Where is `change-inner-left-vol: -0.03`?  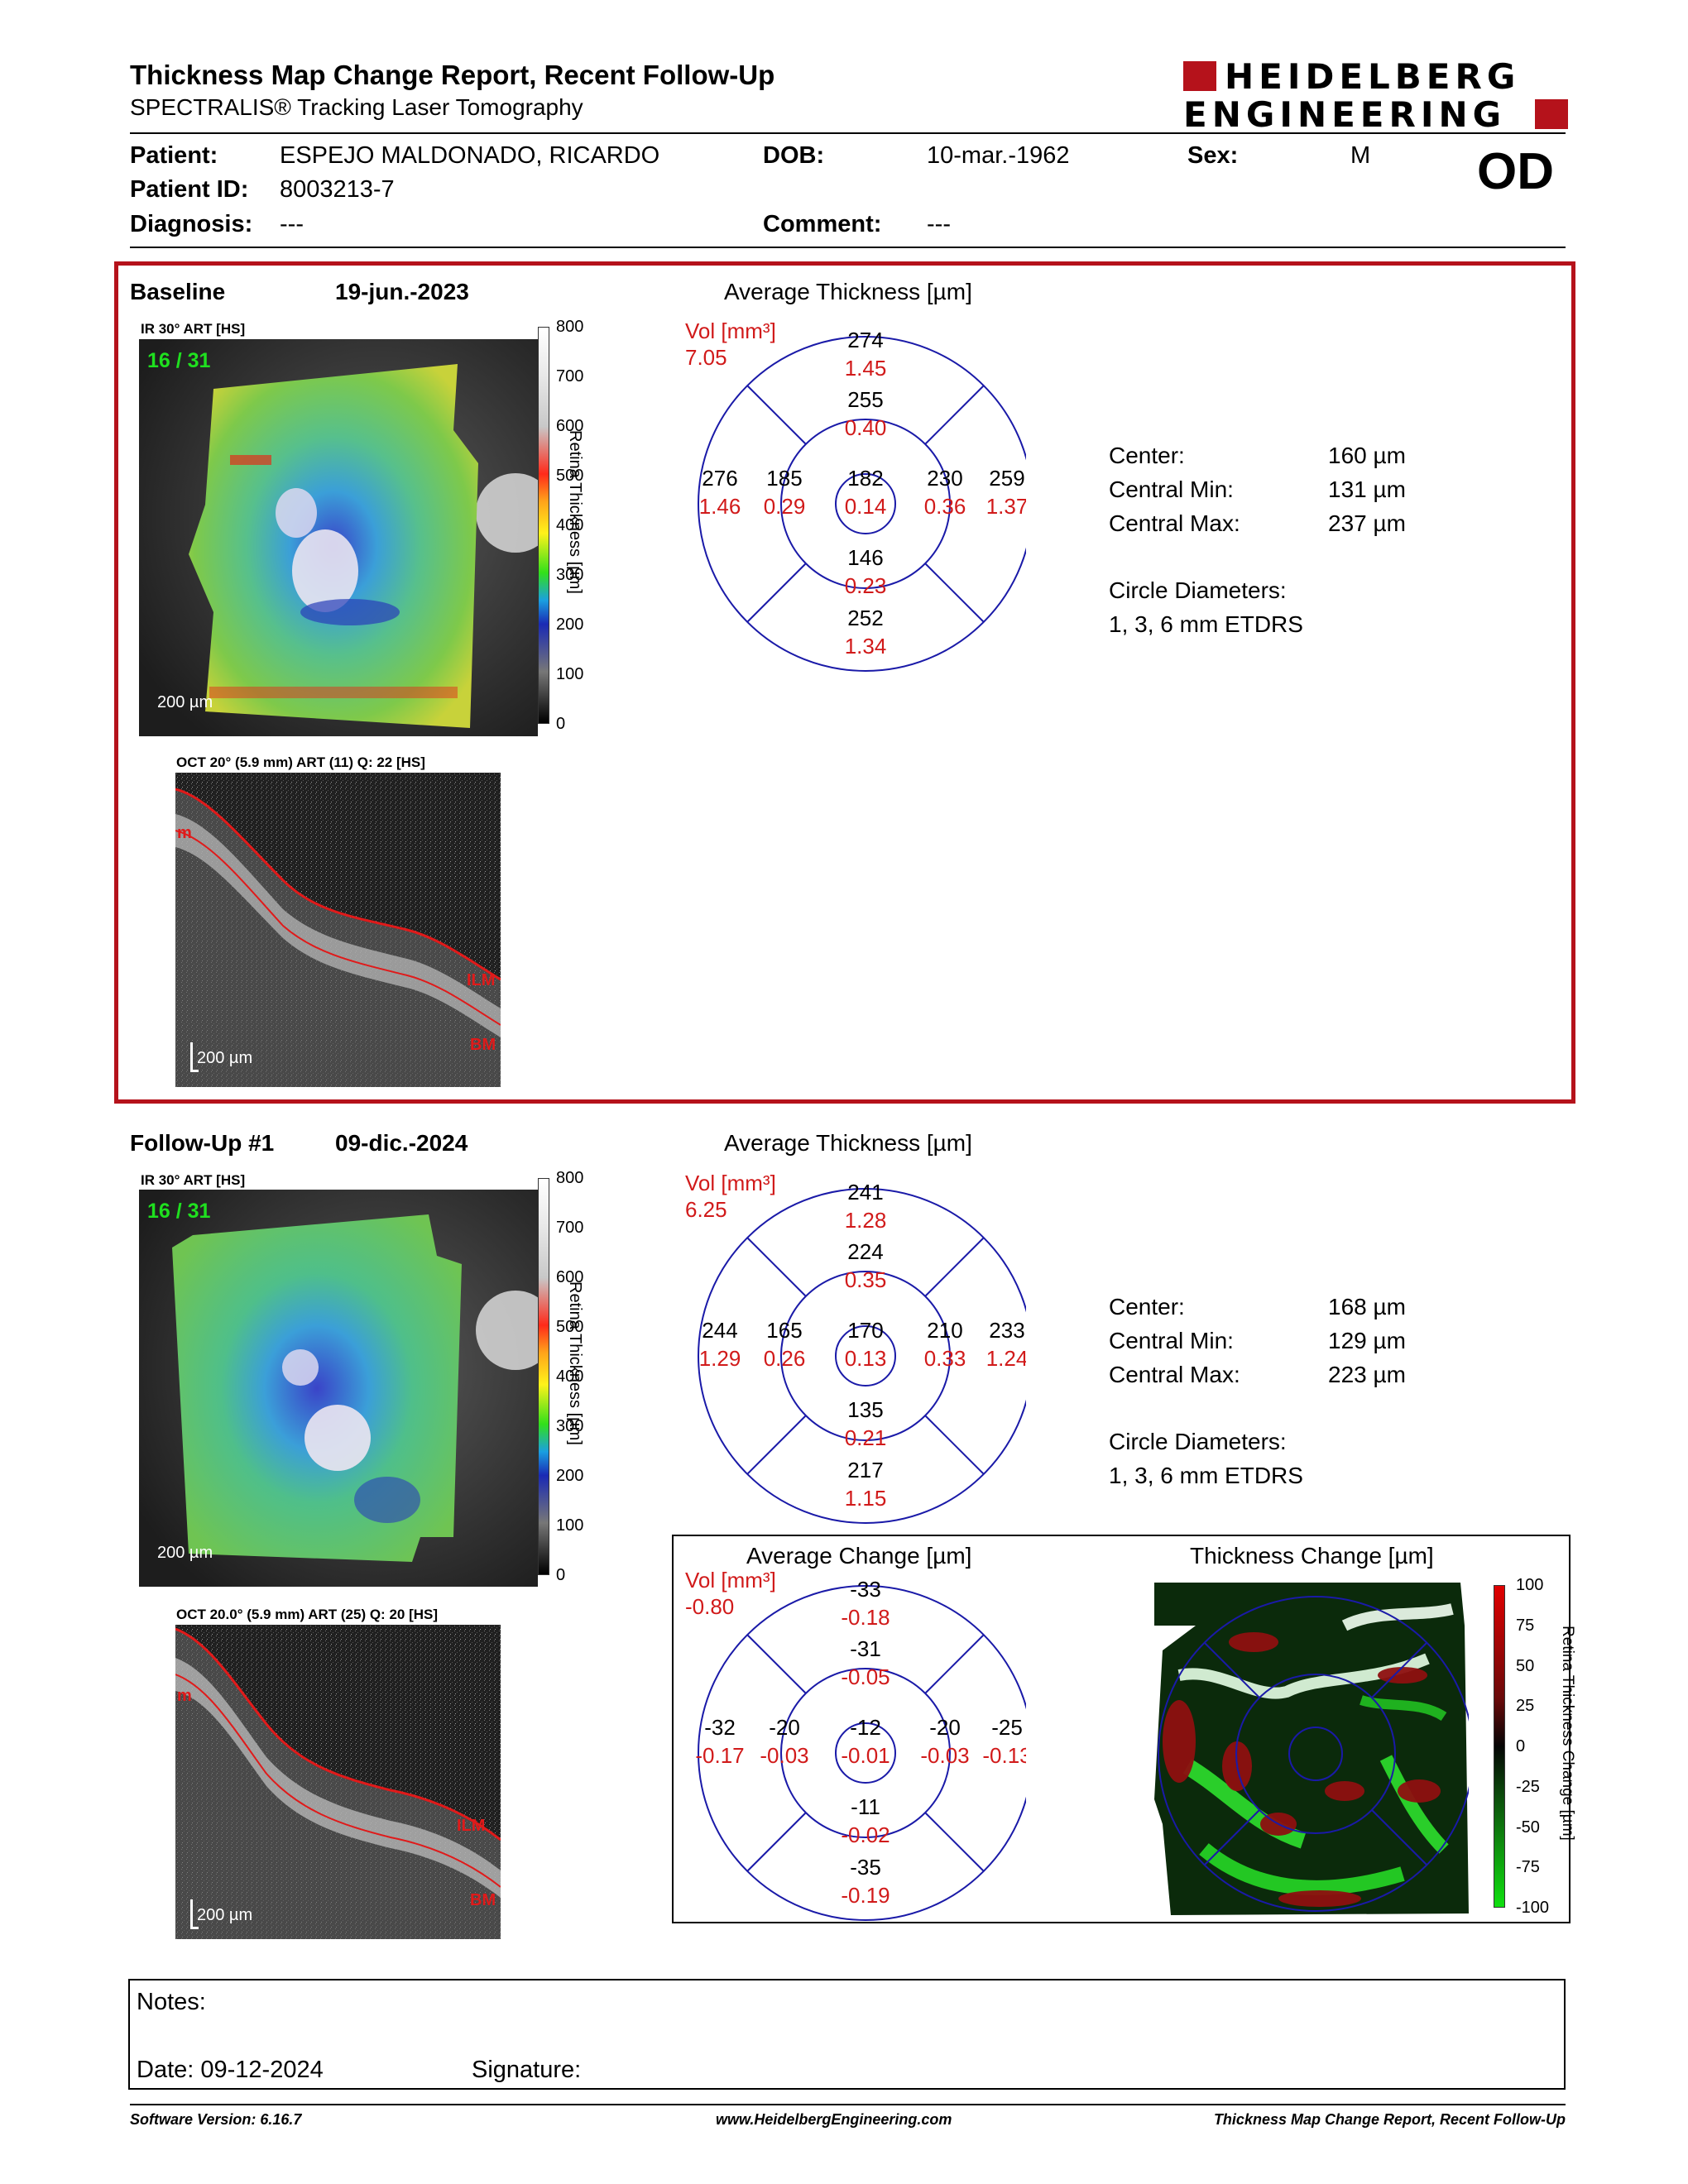
change-inner-left-vol: -0.03 is located at coordinates (784, 1755).